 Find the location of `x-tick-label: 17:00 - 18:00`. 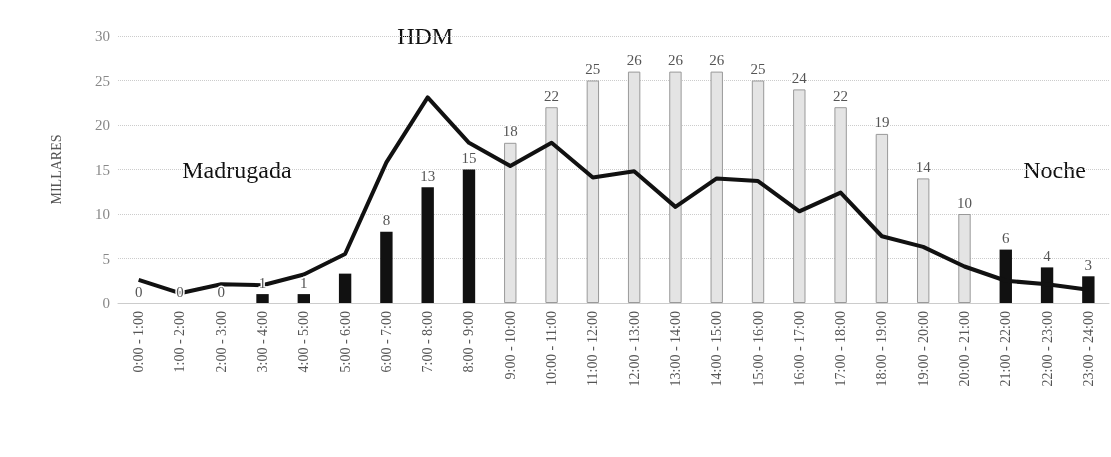

x-tick-label: 17:00 - 18:00 is located at coordinates (841, 349).